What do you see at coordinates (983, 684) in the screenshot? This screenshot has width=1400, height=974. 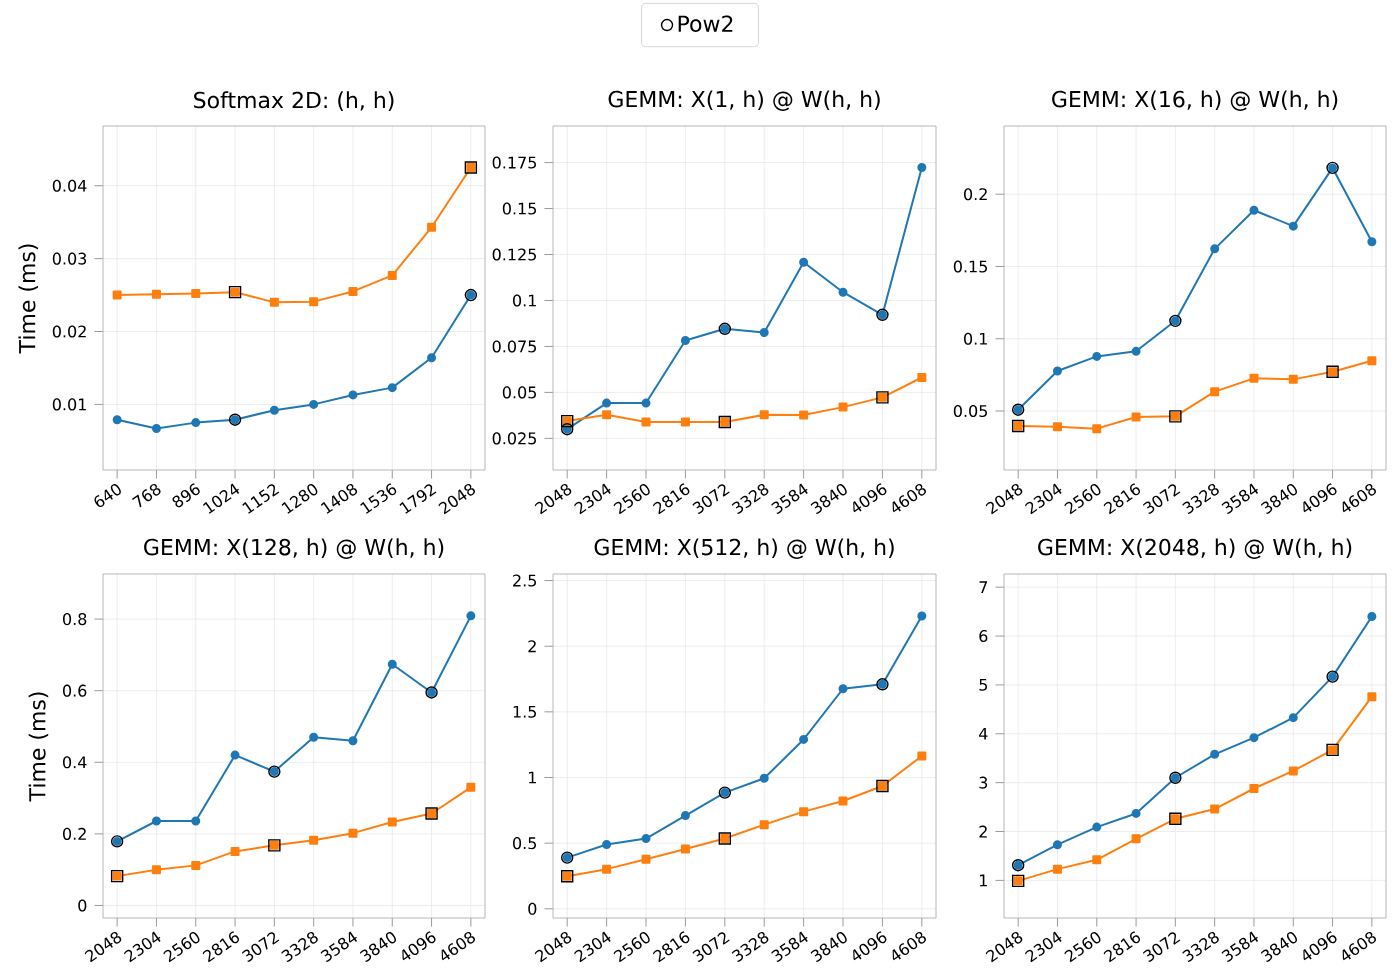 I see `y-tick-label: 5` at bounding box center [983, 684].